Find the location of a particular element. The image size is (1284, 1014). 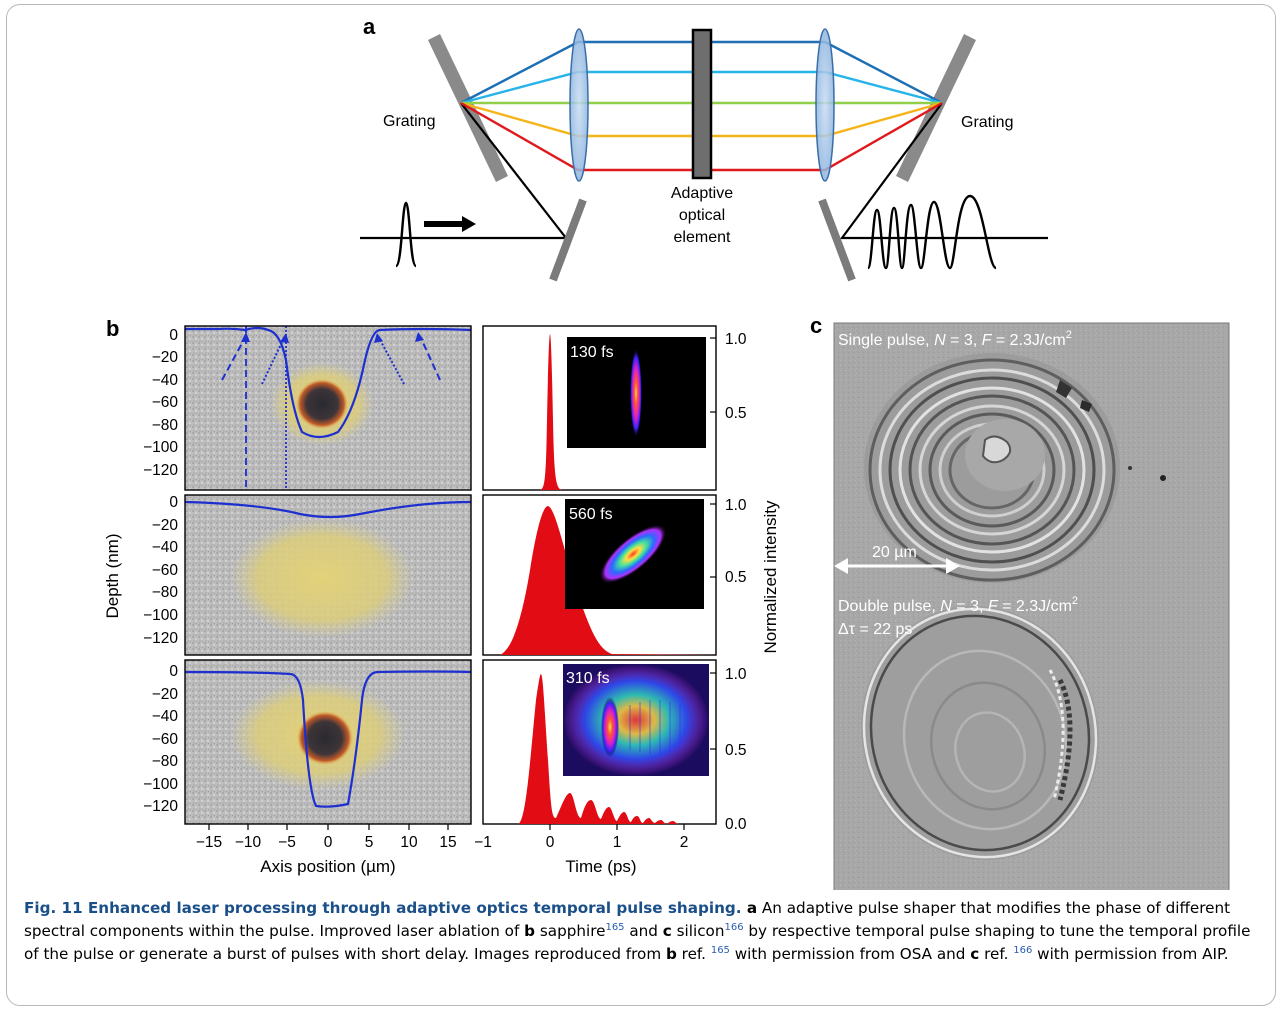

pulse-panel-1: 130 fs is located at coordinates (599, 408).